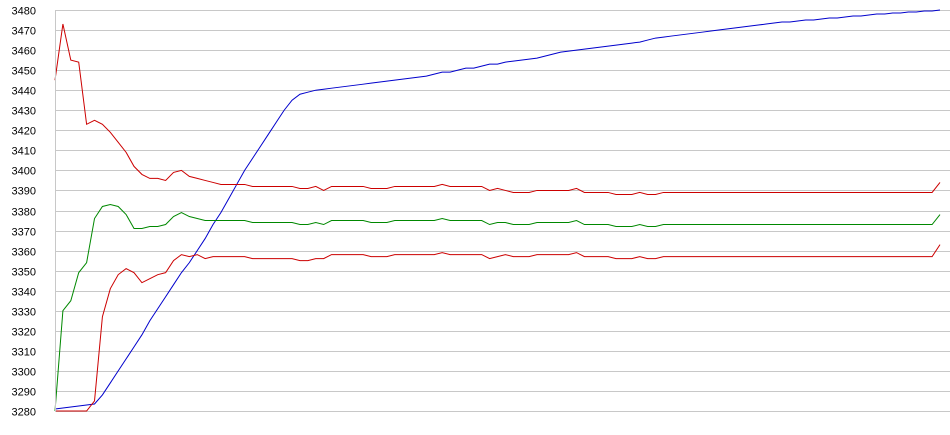 This screenshot has width=950, height=435. Describe the element at coordinates (24, 92) in the screenshot. I see `y-tick-label: 3440` at that location.